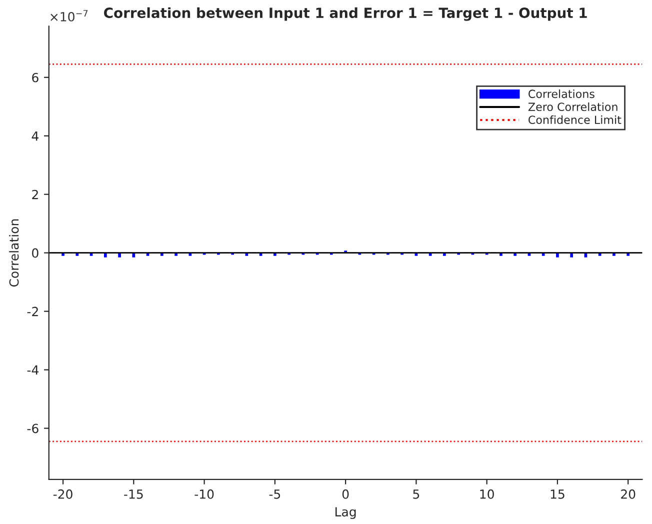  What do you see at coordinates (35, 136) in the screenshot?
I see `y-tick-label: 4` at bounding box center [35, 136].